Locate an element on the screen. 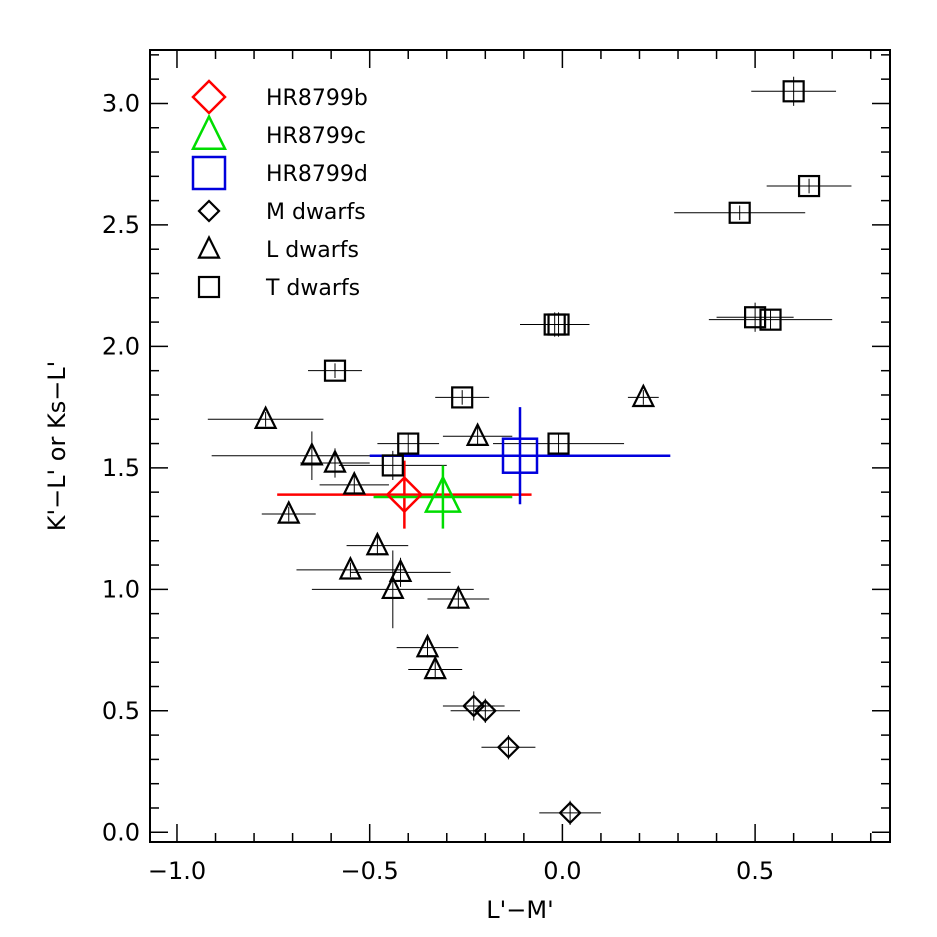 The width and height of the screenshot is (937, 937). legend-label-hr8799b: HR8799b is located at coordinates (317, 98).